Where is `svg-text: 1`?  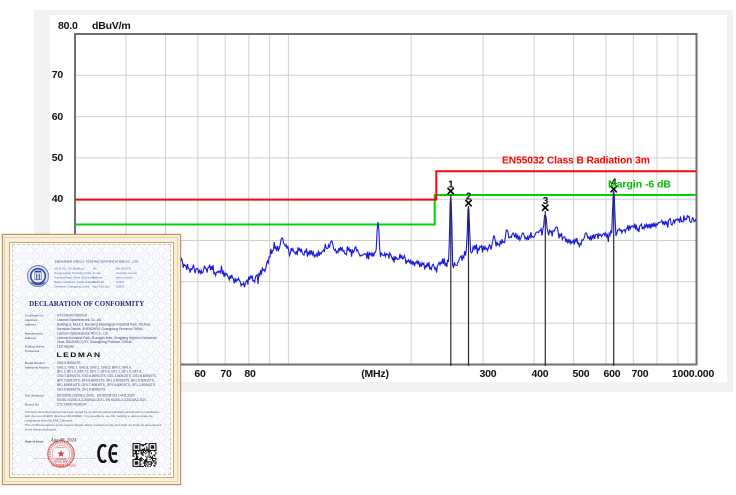
svg-text: 1 is located at coordinates (451, 185).